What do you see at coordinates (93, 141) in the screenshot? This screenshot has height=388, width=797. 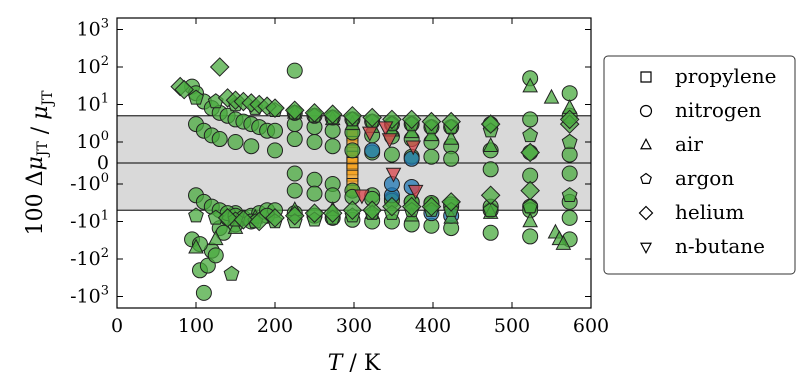 I see `y-tick-label: 10⁰` at bounding box center [93, 141].